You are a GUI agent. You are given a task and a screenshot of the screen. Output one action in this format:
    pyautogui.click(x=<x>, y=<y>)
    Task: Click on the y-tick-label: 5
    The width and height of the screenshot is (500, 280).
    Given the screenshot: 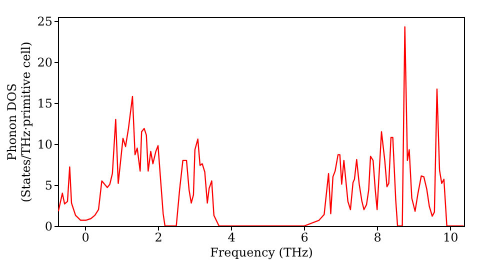 What is the action you would take?
    pyautogui.click(x=48, y=185)
    